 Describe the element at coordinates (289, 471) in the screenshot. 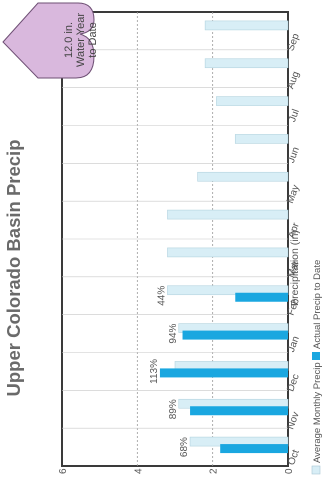

I see `y-tick-label-0: 0` at that location.